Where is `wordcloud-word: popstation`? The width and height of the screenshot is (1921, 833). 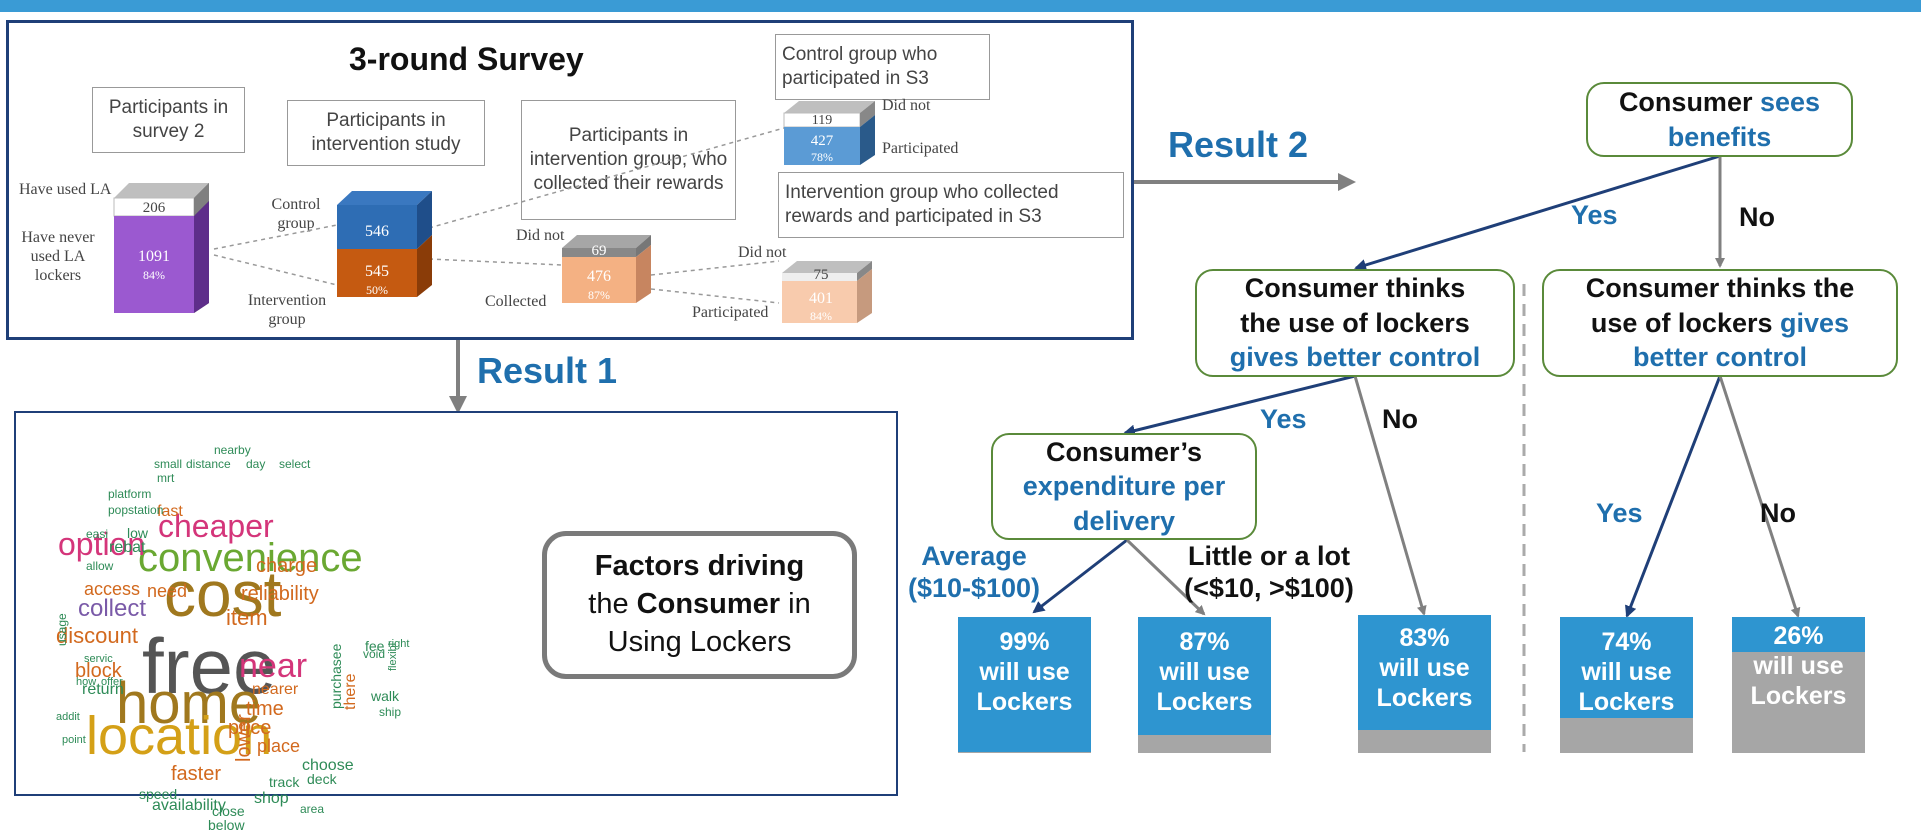
wordcloud-word: popstation is located at coordinates (136, 510).